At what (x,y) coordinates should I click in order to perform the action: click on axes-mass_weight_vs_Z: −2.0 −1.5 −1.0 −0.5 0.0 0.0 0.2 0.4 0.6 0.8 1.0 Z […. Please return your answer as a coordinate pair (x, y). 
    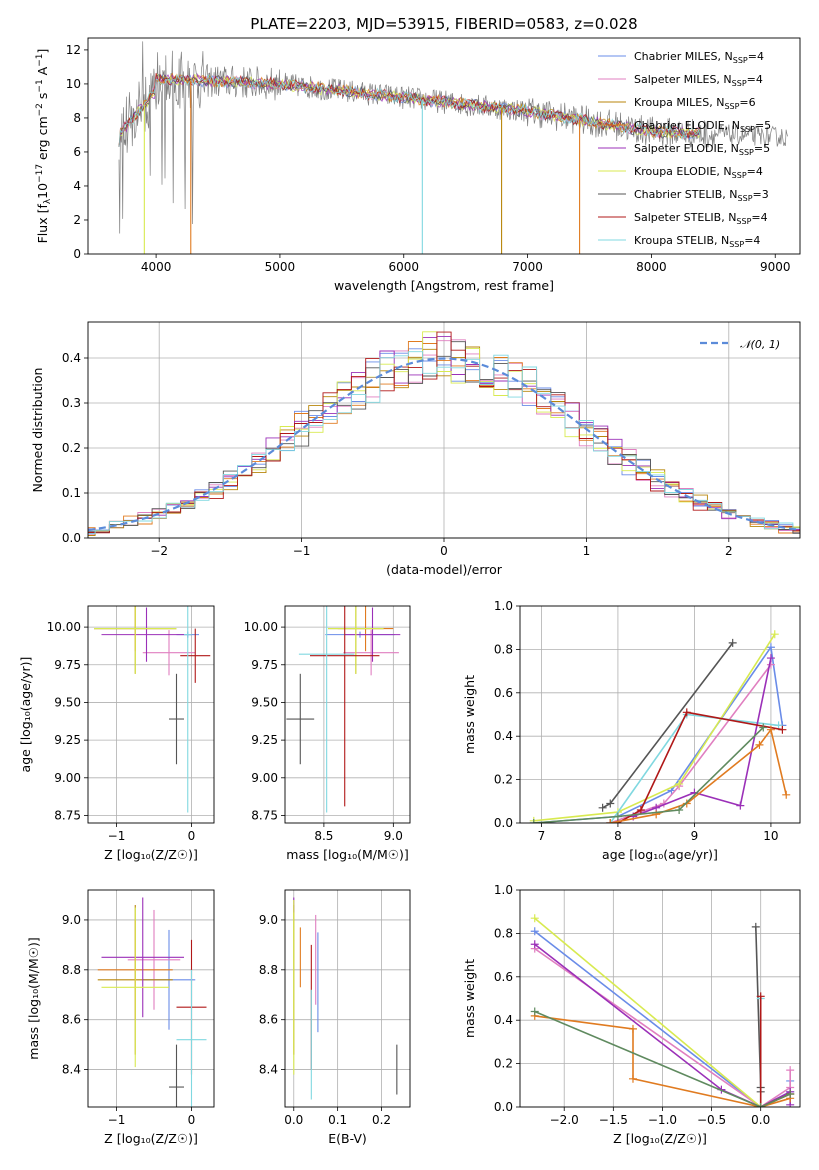
    Looking at the image, I should click on (631, 1014).